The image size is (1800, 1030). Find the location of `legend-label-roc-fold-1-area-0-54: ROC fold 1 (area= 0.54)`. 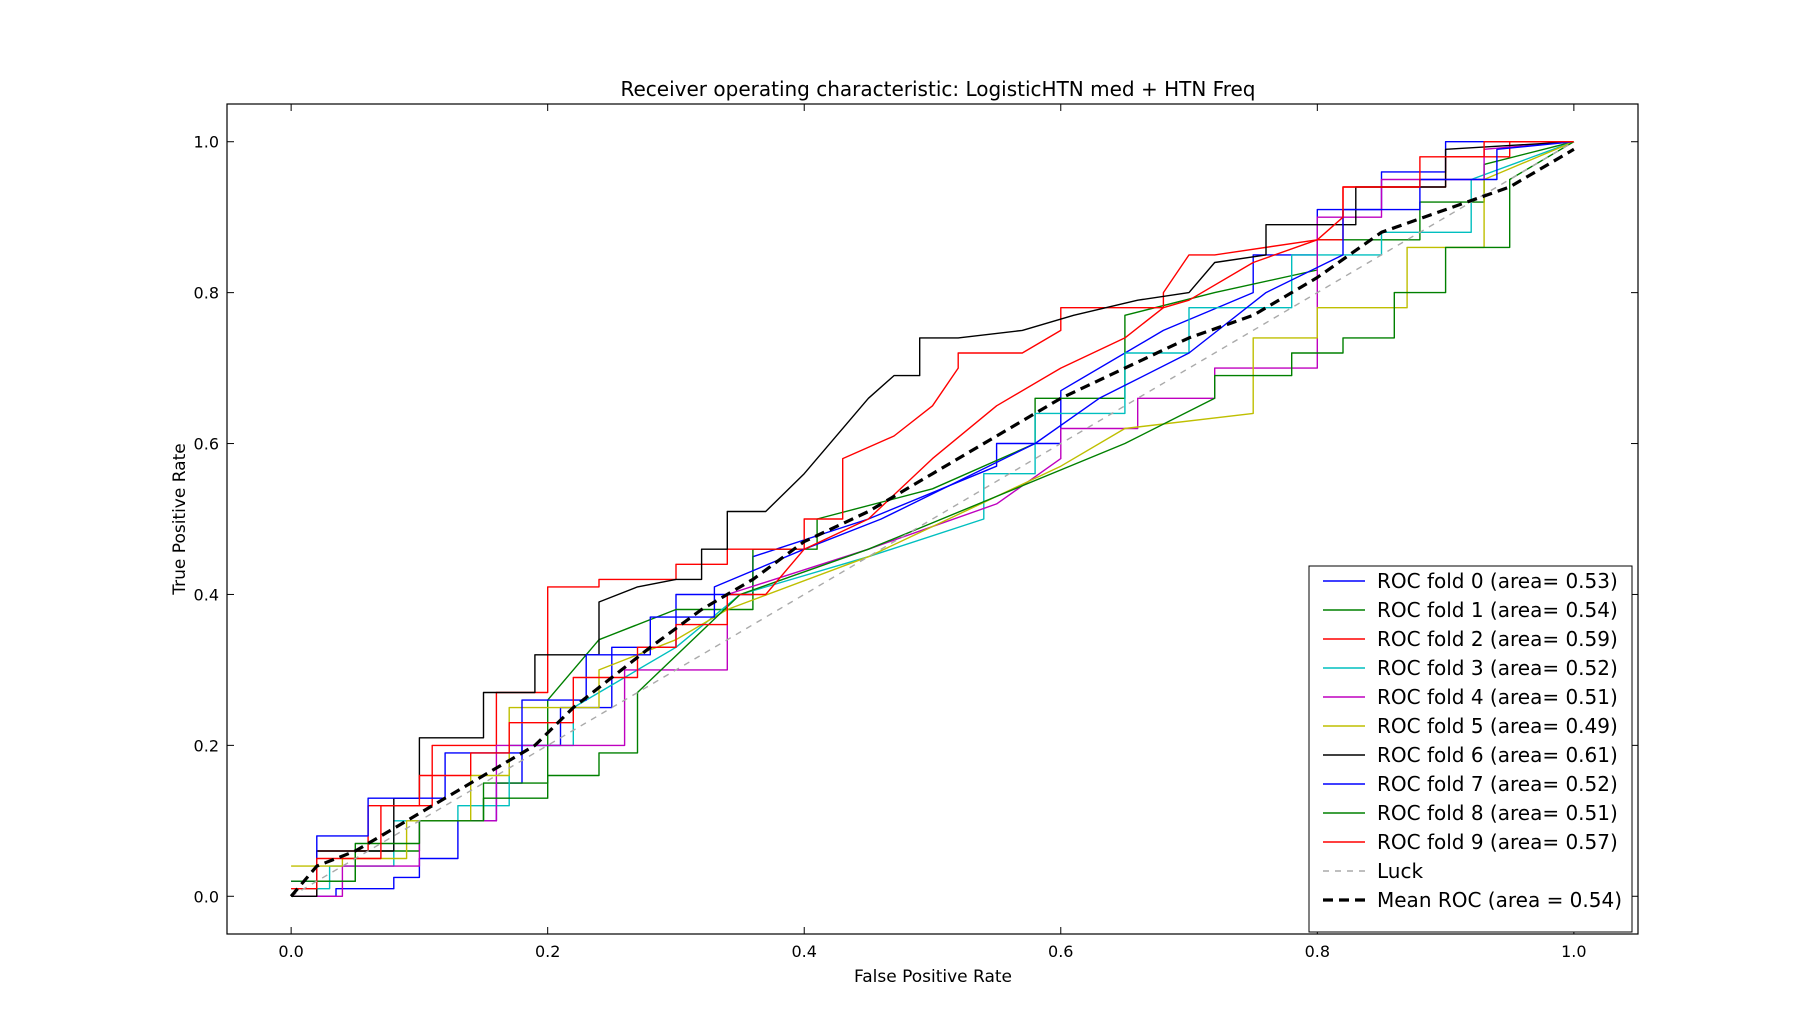

legend-label-roc-fold-1-area-0-54: ROC fold 1 (area= 0.54) is located at coordinates (1497, 610).